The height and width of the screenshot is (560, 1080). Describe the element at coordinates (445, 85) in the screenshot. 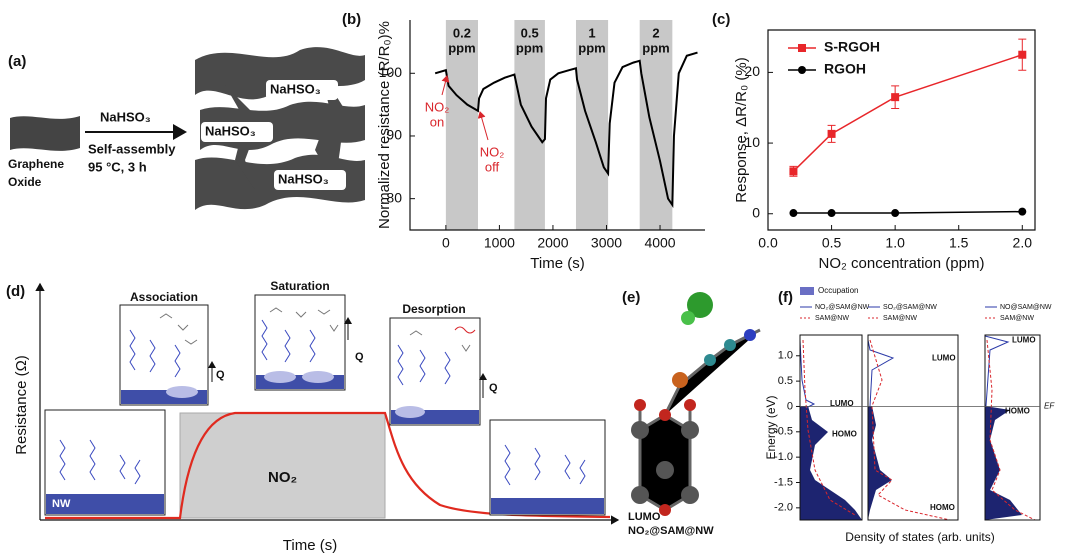

I see `annotation-arrow` at that location.